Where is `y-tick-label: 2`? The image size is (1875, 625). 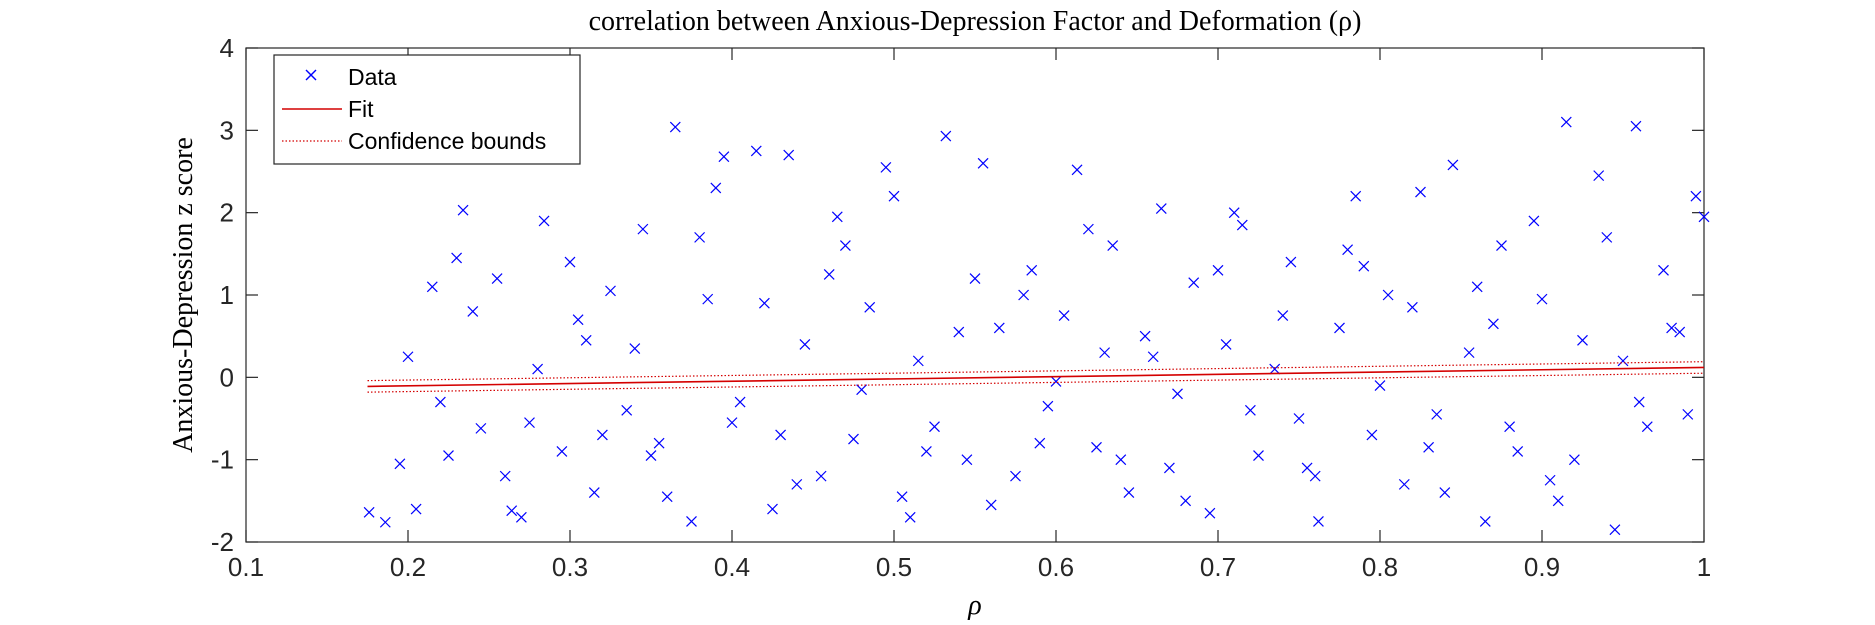
y-tick-label: 2 is located at coordinates (227, 213).